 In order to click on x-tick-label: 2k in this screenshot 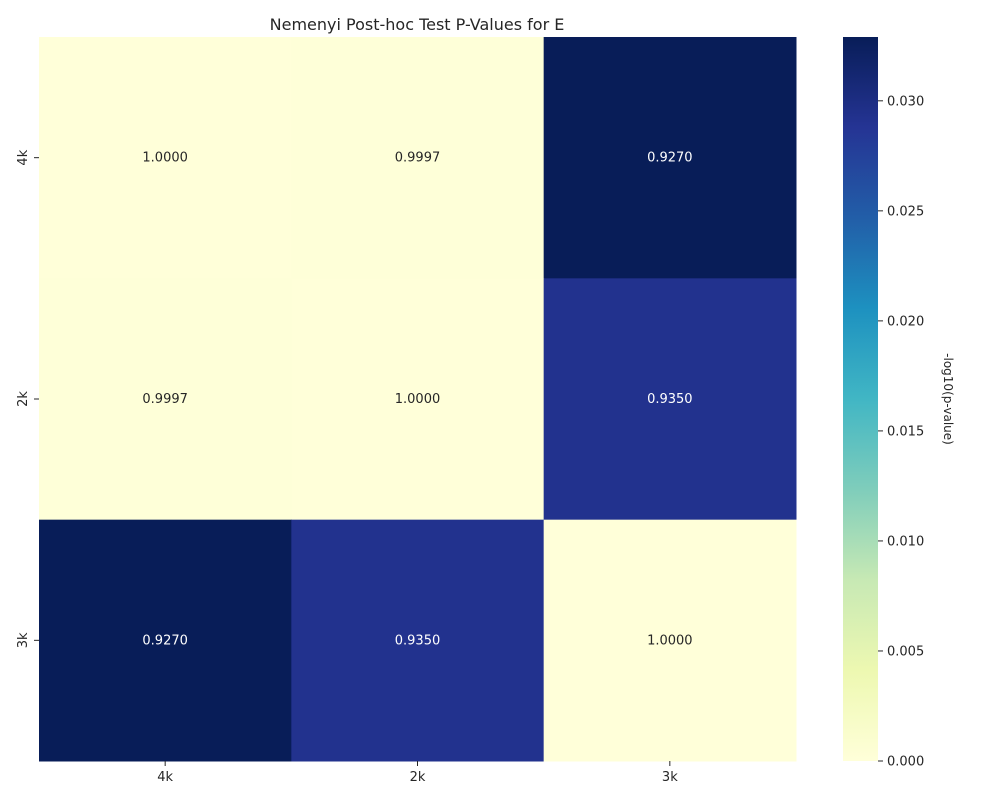, I will do `click(418, 777)`.